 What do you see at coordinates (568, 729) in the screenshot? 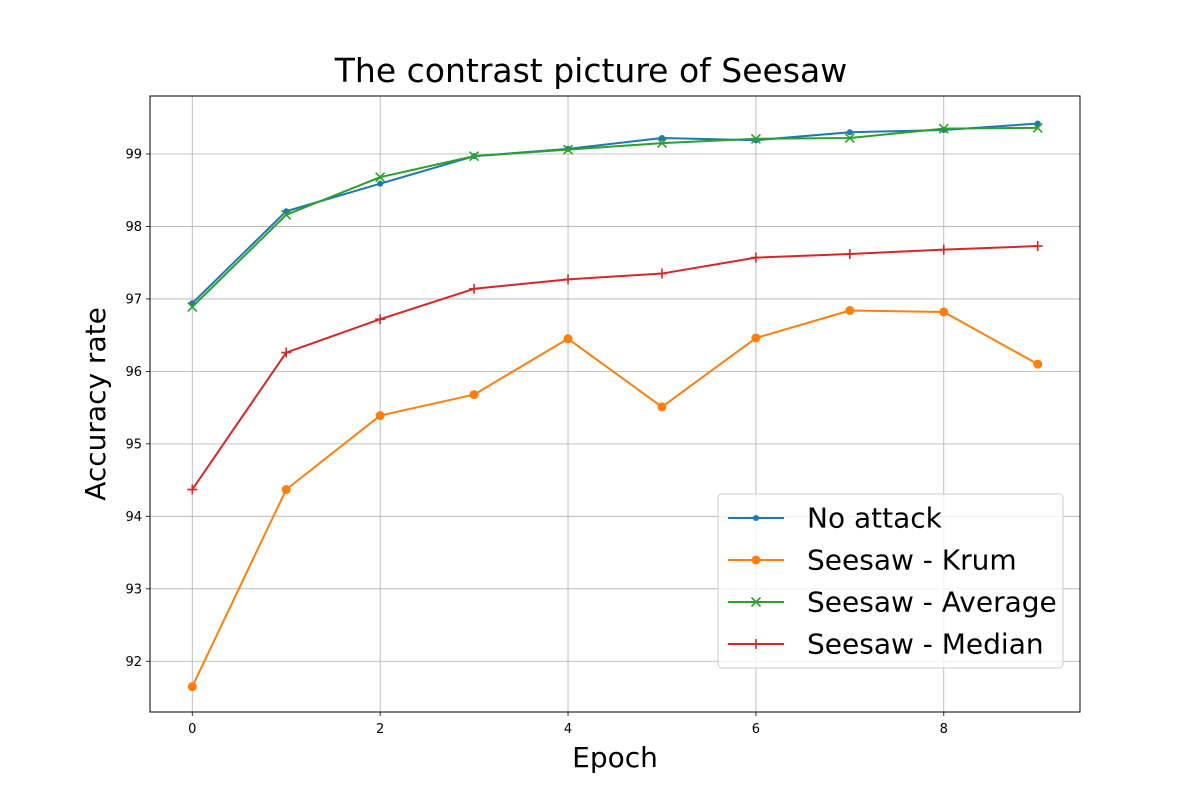
I see `x-tick-label: 4` at bounding box center [568, 729].